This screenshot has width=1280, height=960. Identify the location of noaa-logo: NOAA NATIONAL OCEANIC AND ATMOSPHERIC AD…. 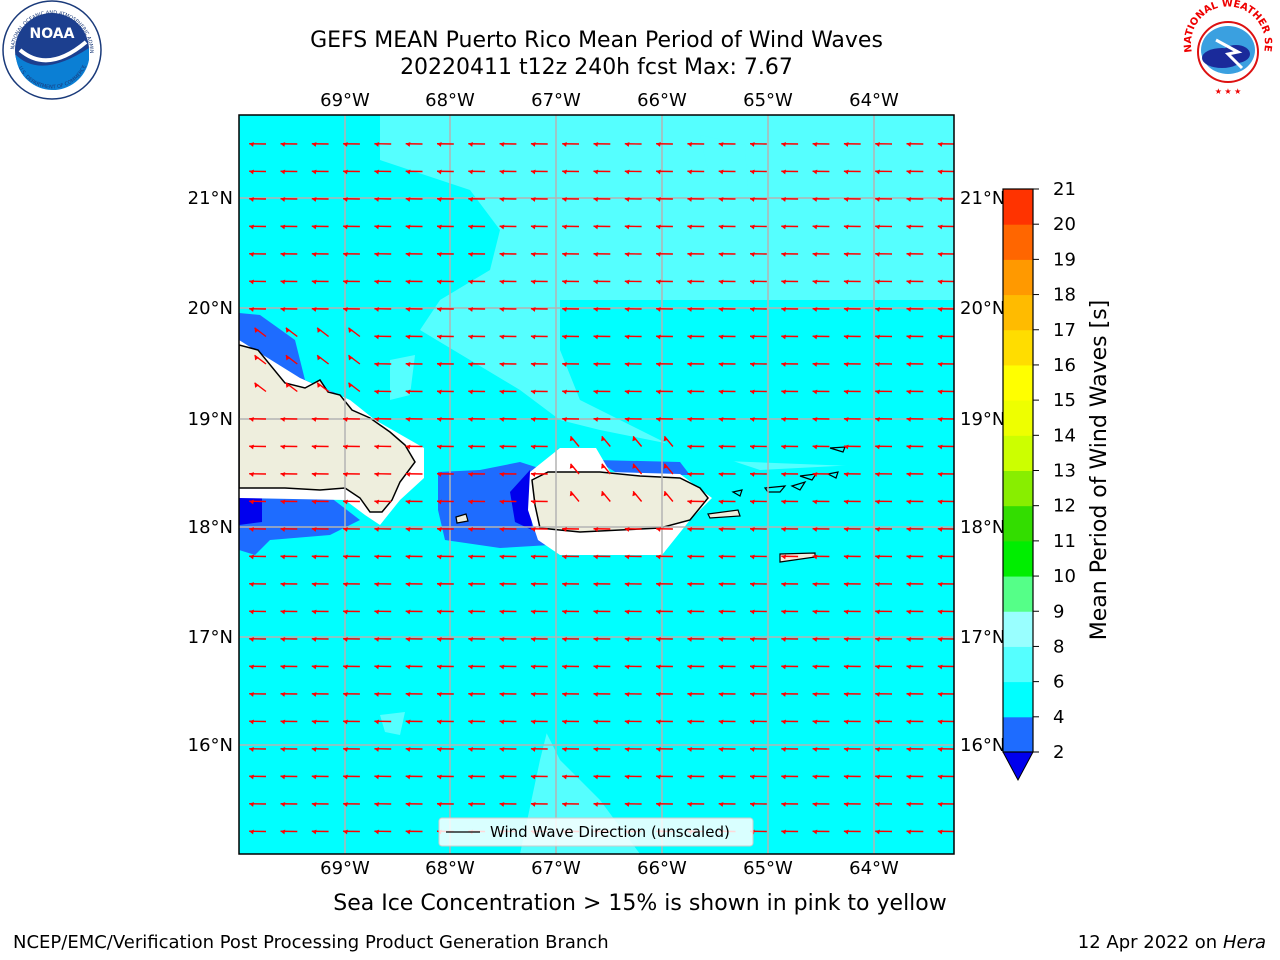
(52, 52).